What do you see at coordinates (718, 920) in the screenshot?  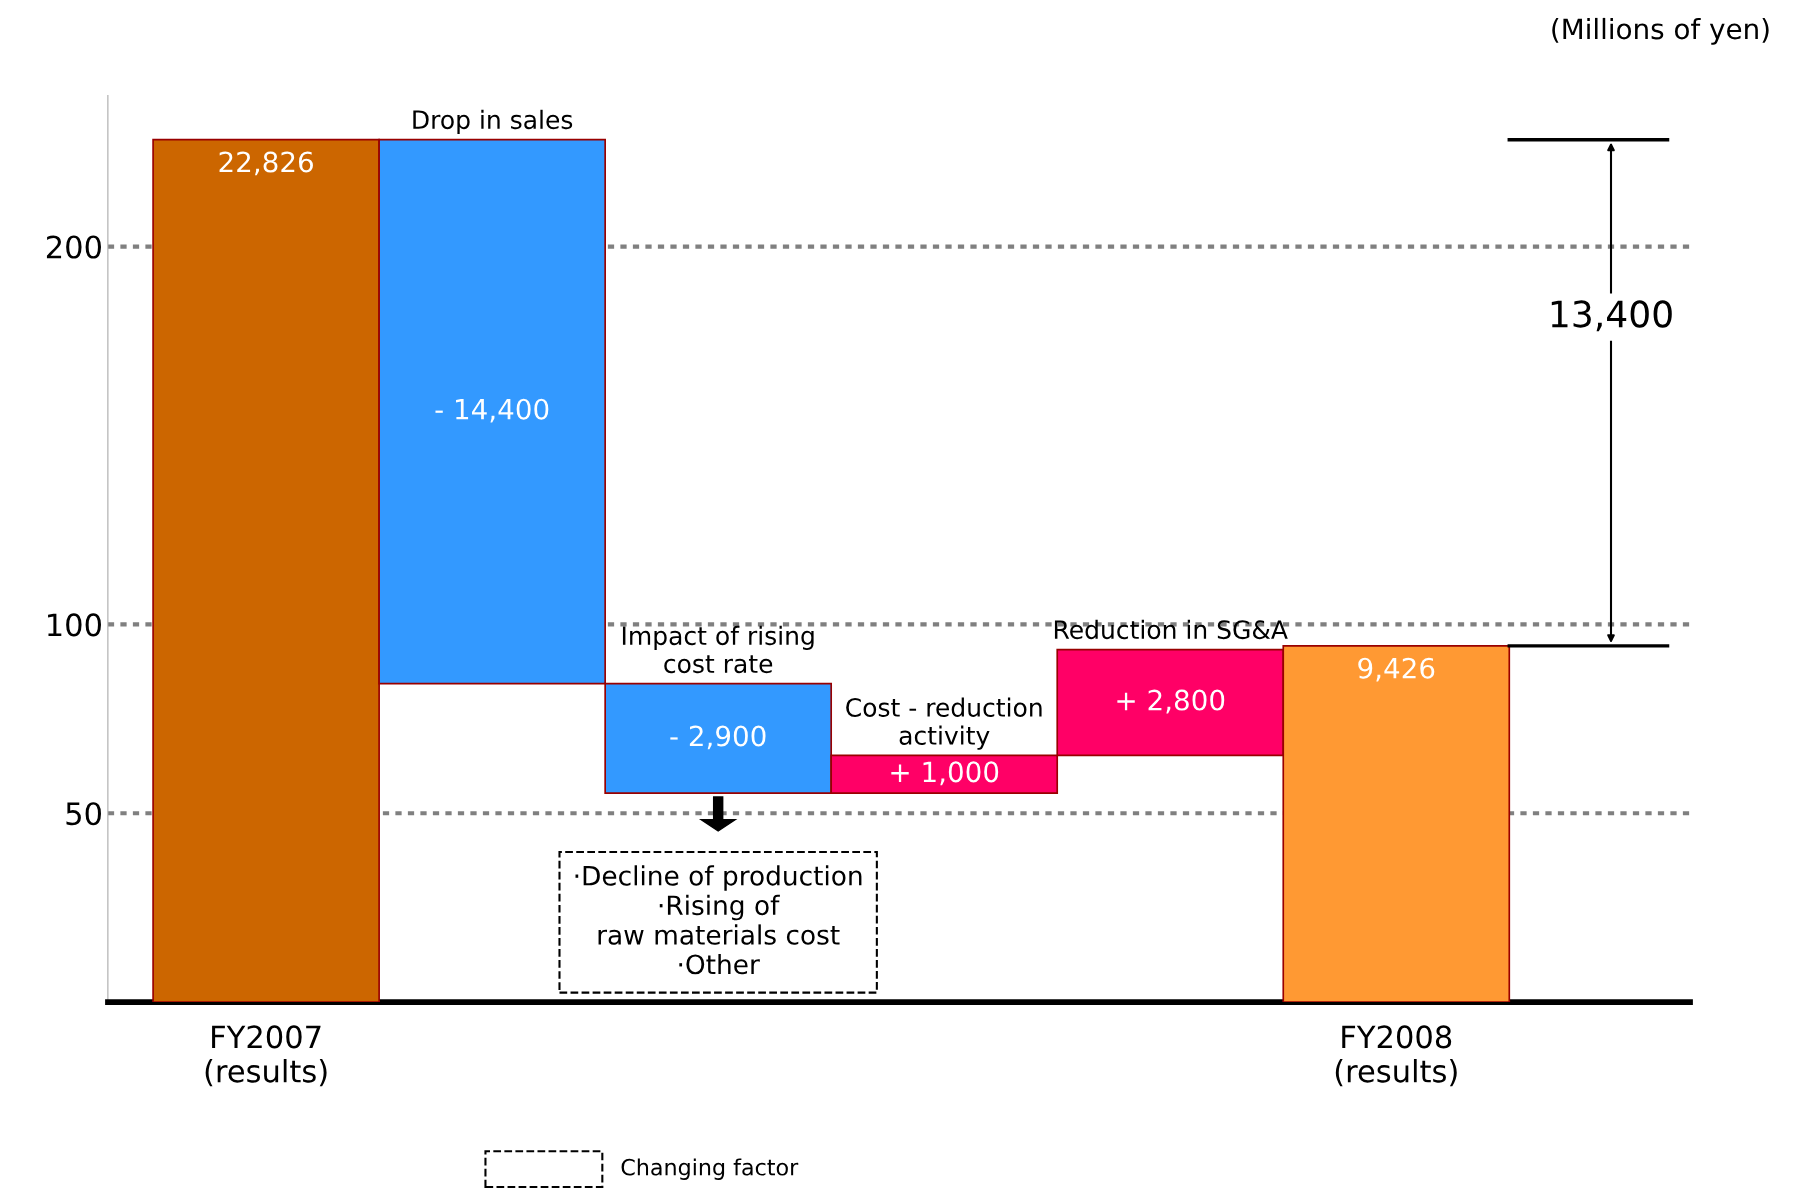 I see `annotation: ·Decline of production ·Rising of raw materials cost ·Other` at bounding box center [718, 920].